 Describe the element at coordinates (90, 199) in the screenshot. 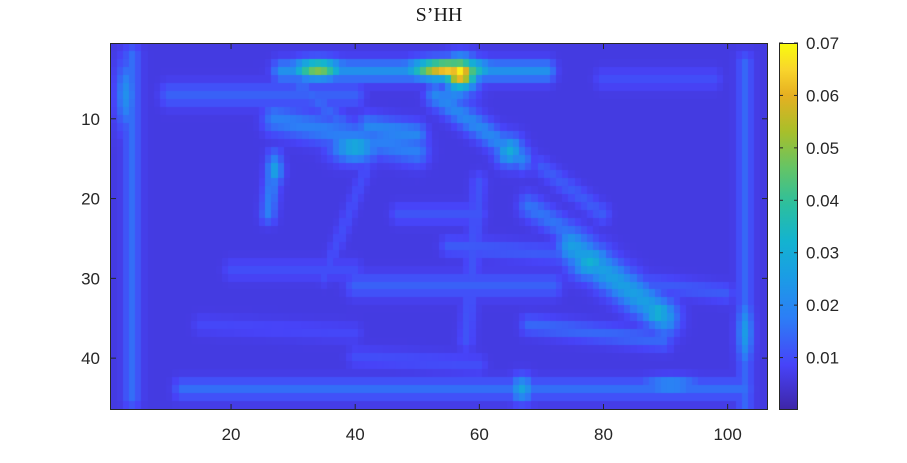

I see `y-tick-label: 20` at that location.